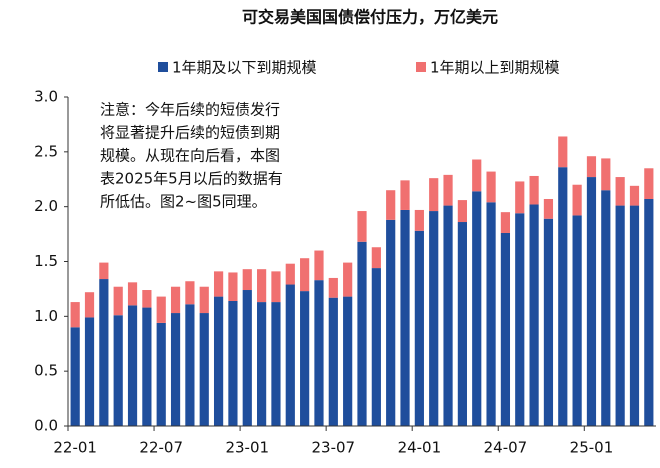 The width and height of the screenshot is (660, 468). Describe the element at coordinates (190, 110) in the screenshot. I see `annotation: 注意：今年后续的短债发行` at that location.